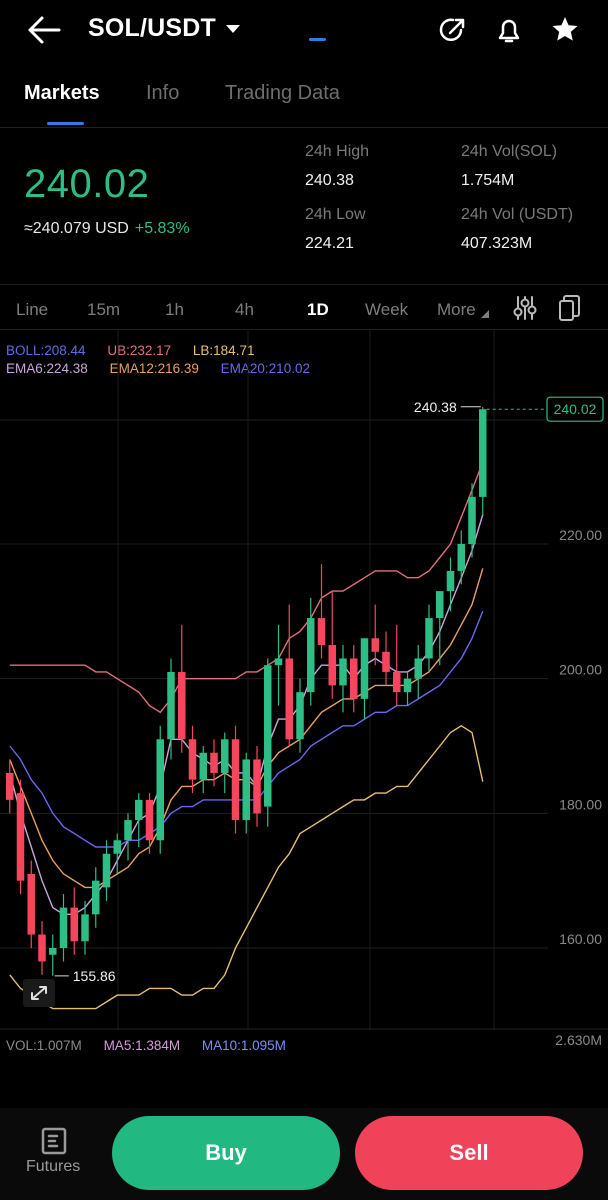 This screenshot has height=1200, width=608. Describe the element at coordinates (525, 308) in the screenshot. I see `indicator-settings-icon` at that location.